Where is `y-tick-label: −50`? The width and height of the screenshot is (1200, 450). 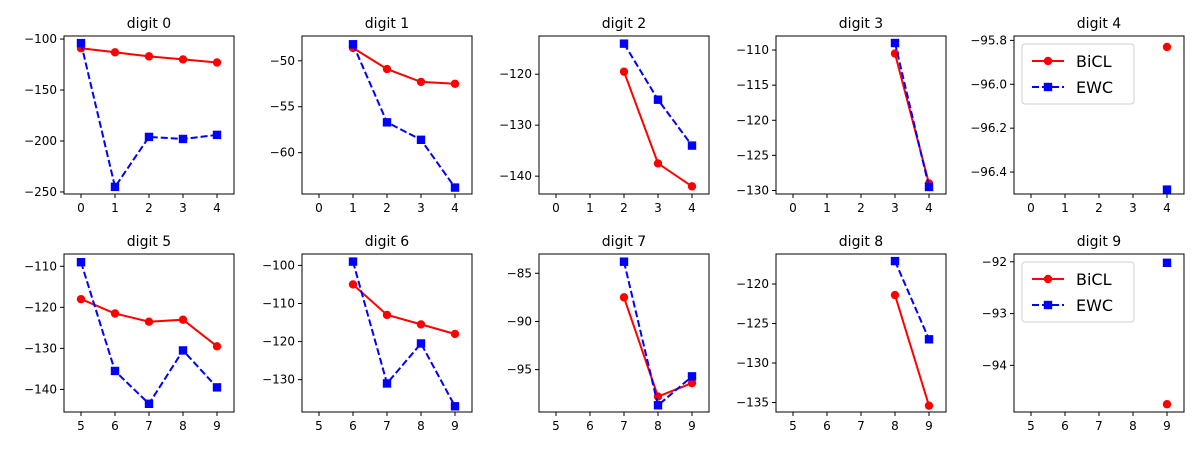
y-tick-label: −50 is located at coordinates (282, 61).